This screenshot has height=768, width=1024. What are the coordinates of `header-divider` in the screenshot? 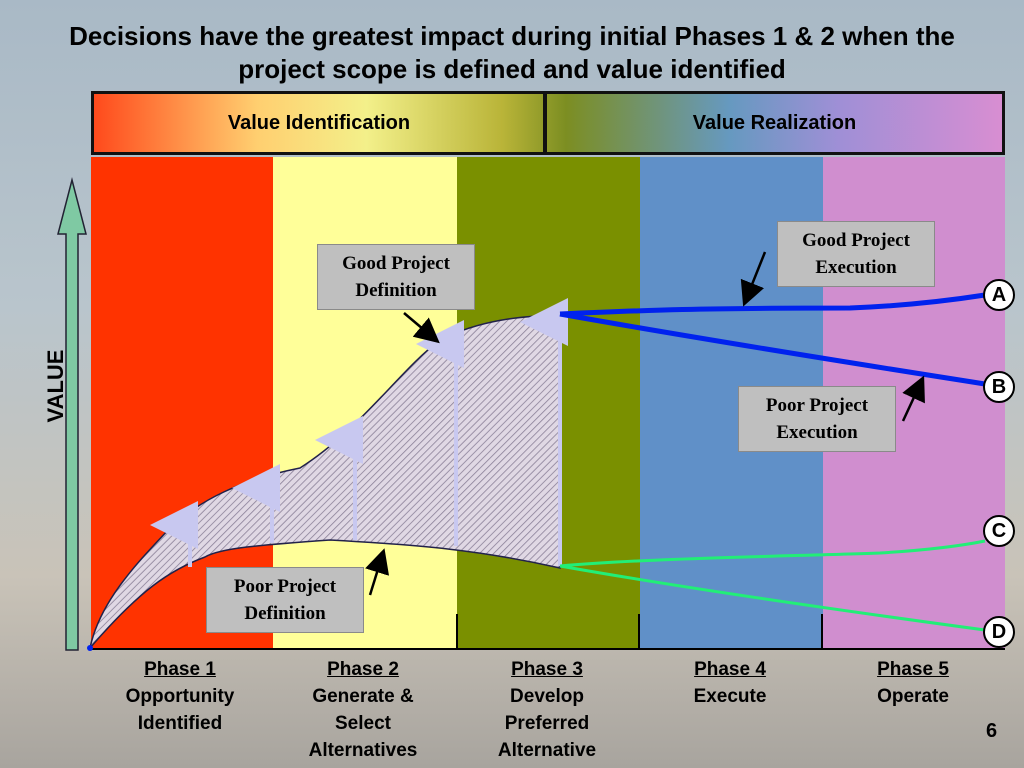 It's located at (545, 123).